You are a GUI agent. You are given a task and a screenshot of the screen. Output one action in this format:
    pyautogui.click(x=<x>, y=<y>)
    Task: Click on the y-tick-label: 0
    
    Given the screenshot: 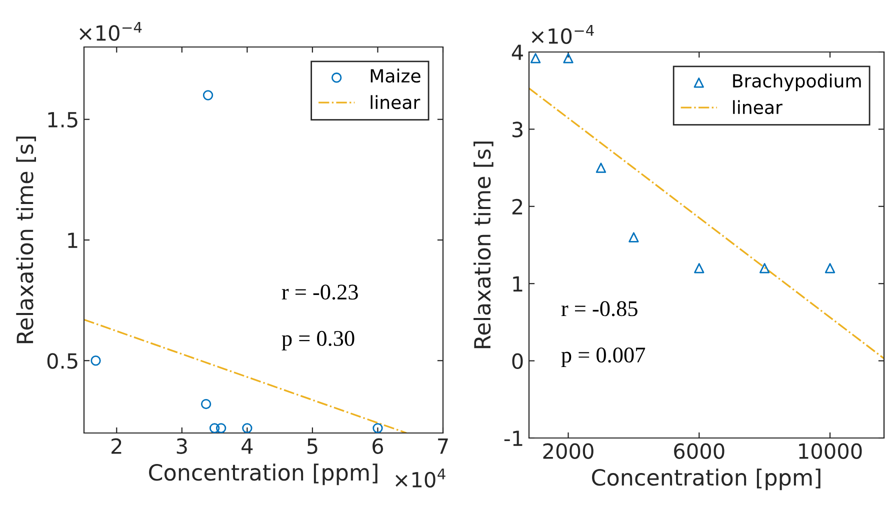 What is the action you would take?
    pyautogui.click(x=517, y=361)
    